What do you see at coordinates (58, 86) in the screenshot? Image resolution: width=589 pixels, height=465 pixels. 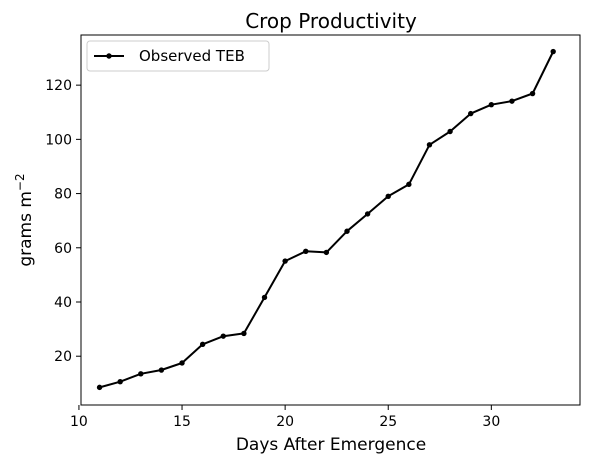 I see `y-tick-label: 120` at bounding box center [58, 86].